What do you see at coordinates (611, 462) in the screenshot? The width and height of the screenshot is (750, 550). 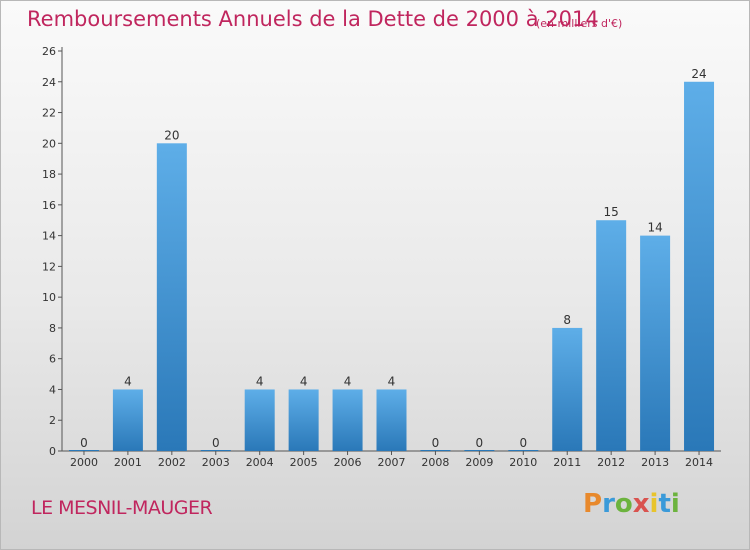 I see `x-tick-label: 2012` at bounding box center [611, 462].